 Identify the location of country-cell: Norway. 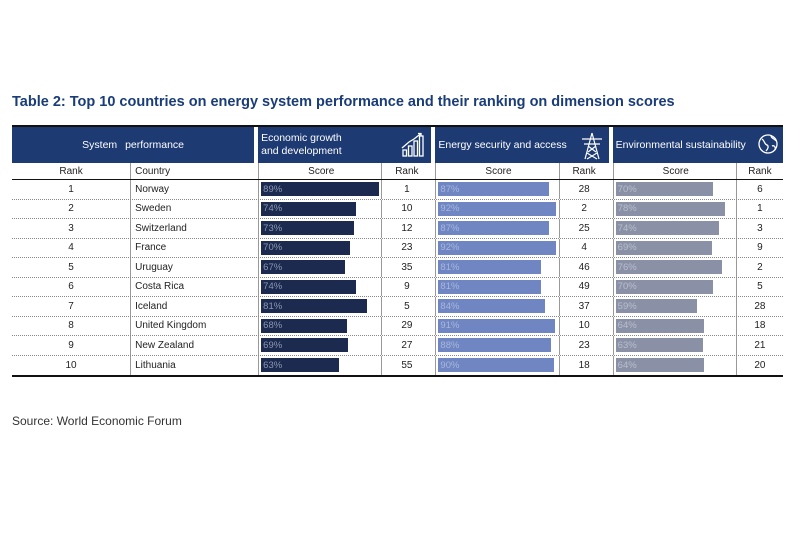
(192, 189).